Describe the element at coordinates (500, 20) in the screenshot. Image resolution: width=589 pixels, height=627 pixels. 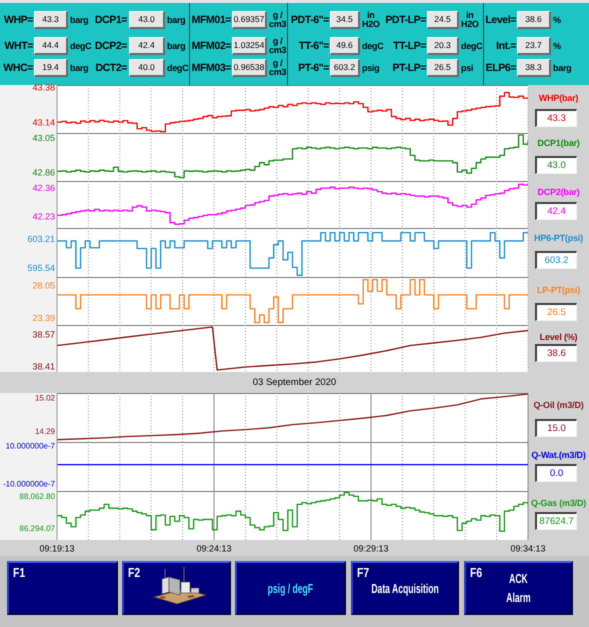
I see `text: Level=` at that location.